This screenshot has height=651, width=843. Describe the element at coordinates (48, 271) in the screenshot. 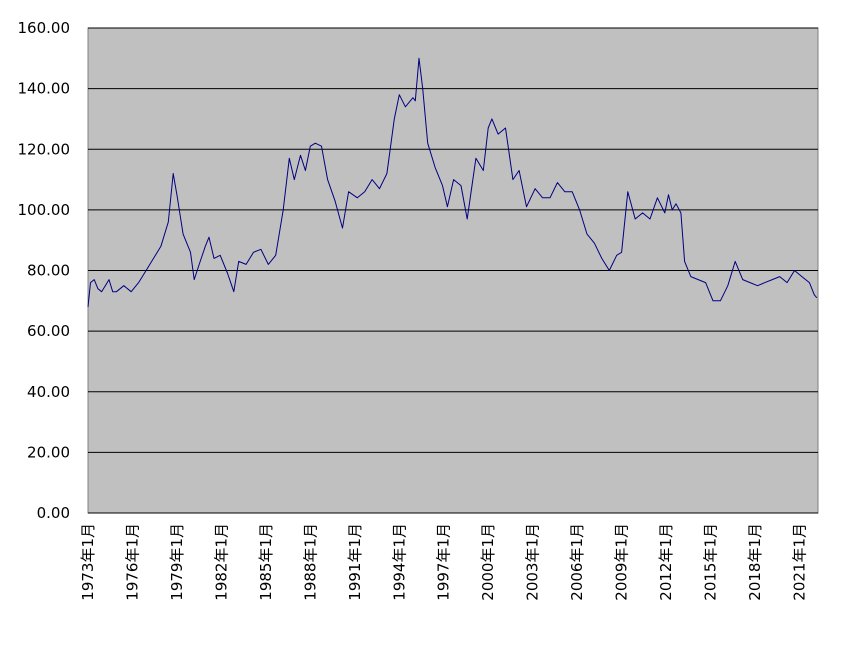

I see `y-tick-label: 80.00` at that location.